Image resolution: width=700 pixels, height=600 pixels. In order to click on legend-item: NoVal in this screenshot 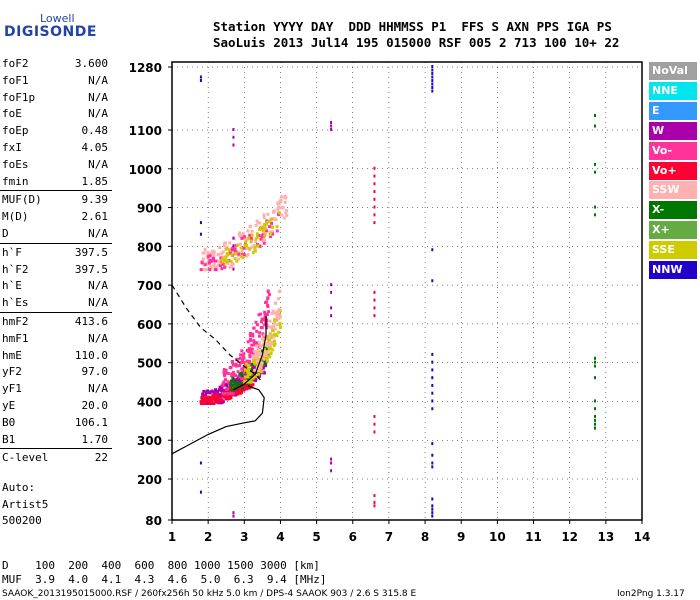, I will do `click(673, 71)`.